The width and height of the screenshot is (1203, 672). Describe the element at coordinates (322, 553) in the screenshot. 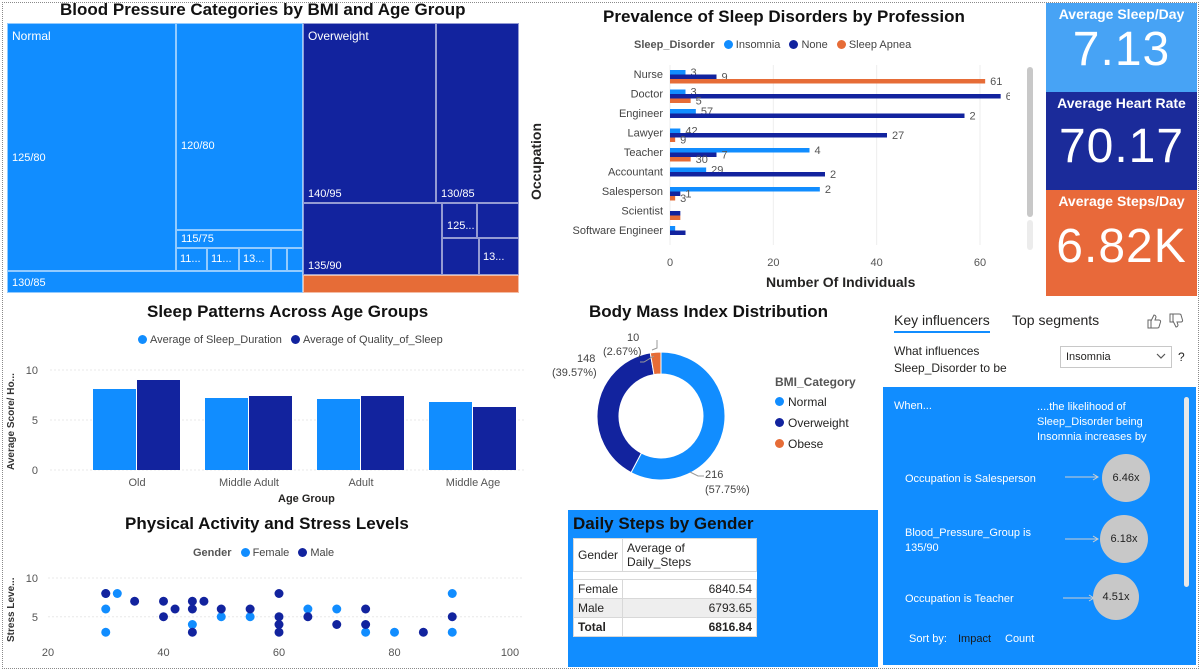

I see `legend-item-male: Male` at that location.